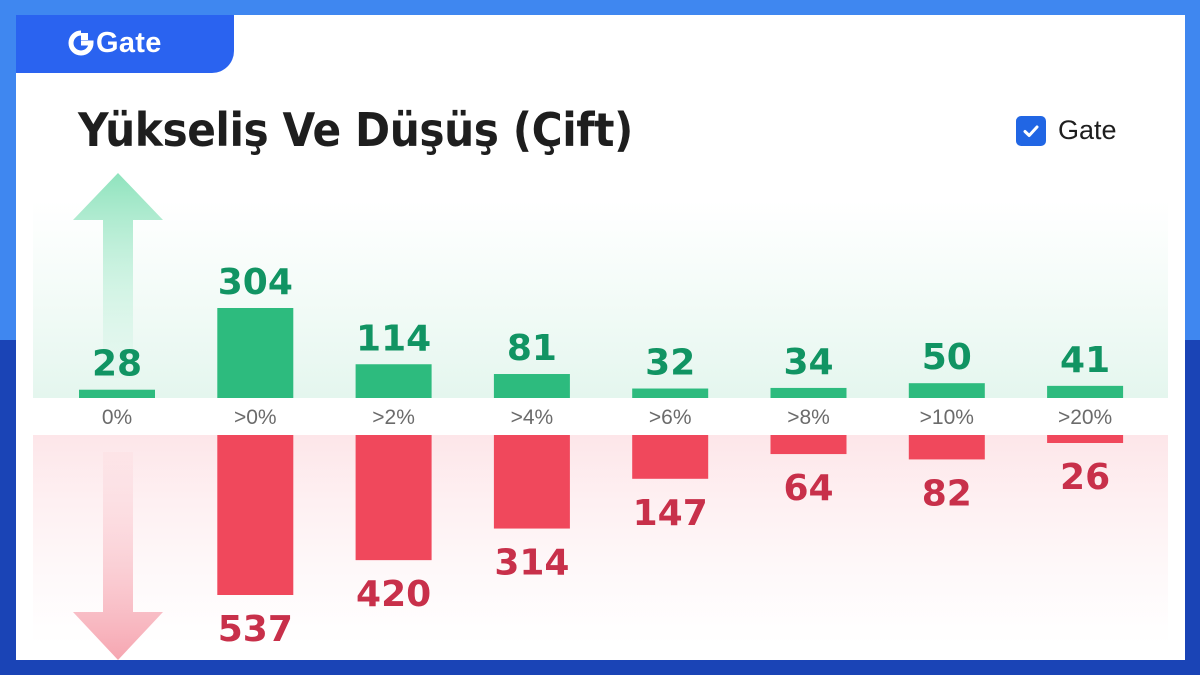 The width and height of the screenshot is (1200, 675). Describe the element at coordinates (670, 417) in the screenshot. I see `category-label: >6%` at that location.